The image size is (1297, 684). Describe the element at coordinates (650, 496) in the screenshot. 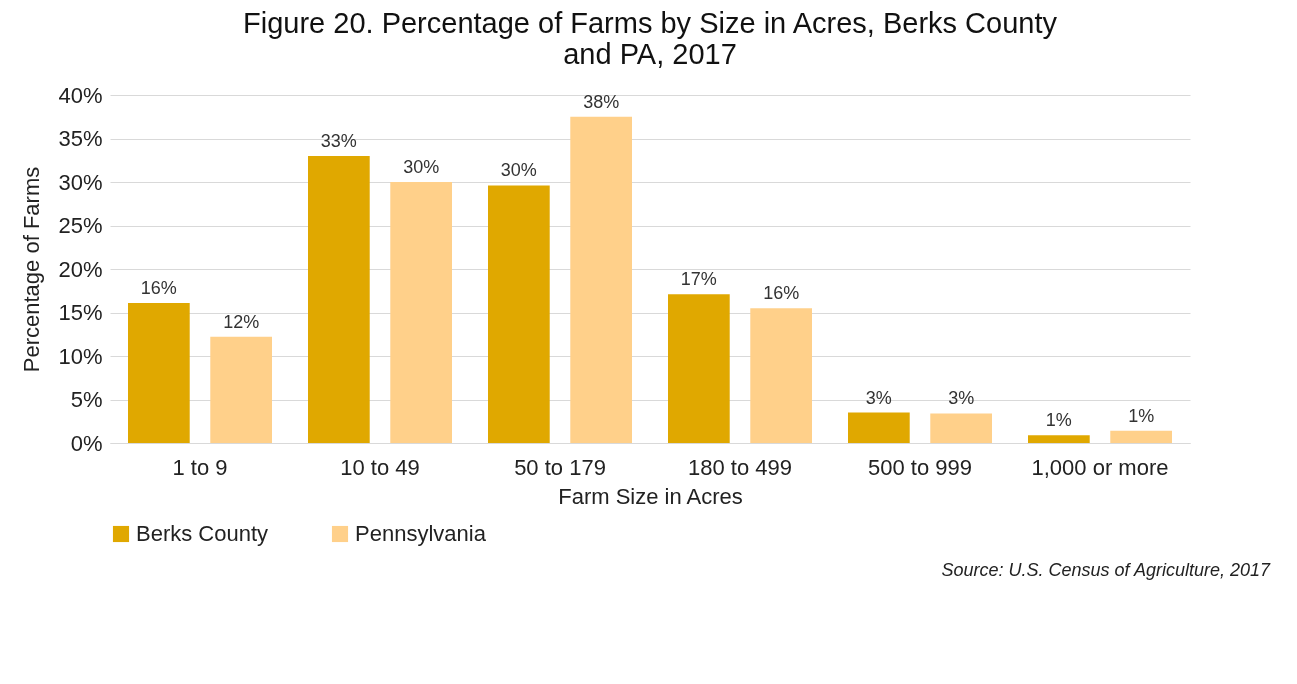

I see `x-axis-title: Farm Size in Acres` at that location.